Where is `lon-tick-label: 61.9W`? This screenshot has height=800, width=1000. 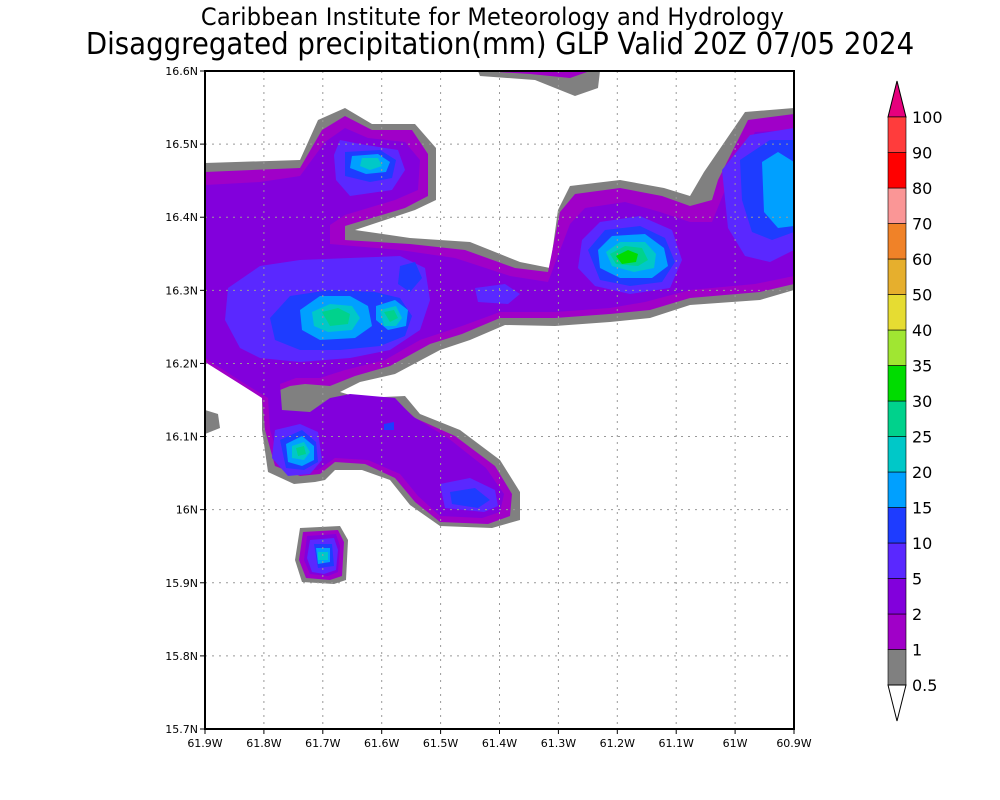
lon-tick-label: 61.9W is located at coordinates (204, 743).